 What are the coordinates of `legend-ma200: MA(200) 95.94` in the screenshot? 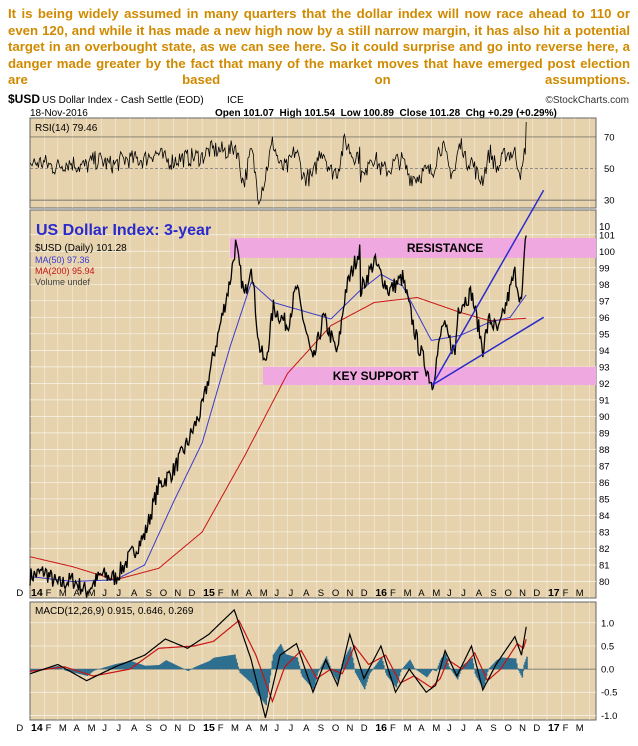 It's located at (65, 271).